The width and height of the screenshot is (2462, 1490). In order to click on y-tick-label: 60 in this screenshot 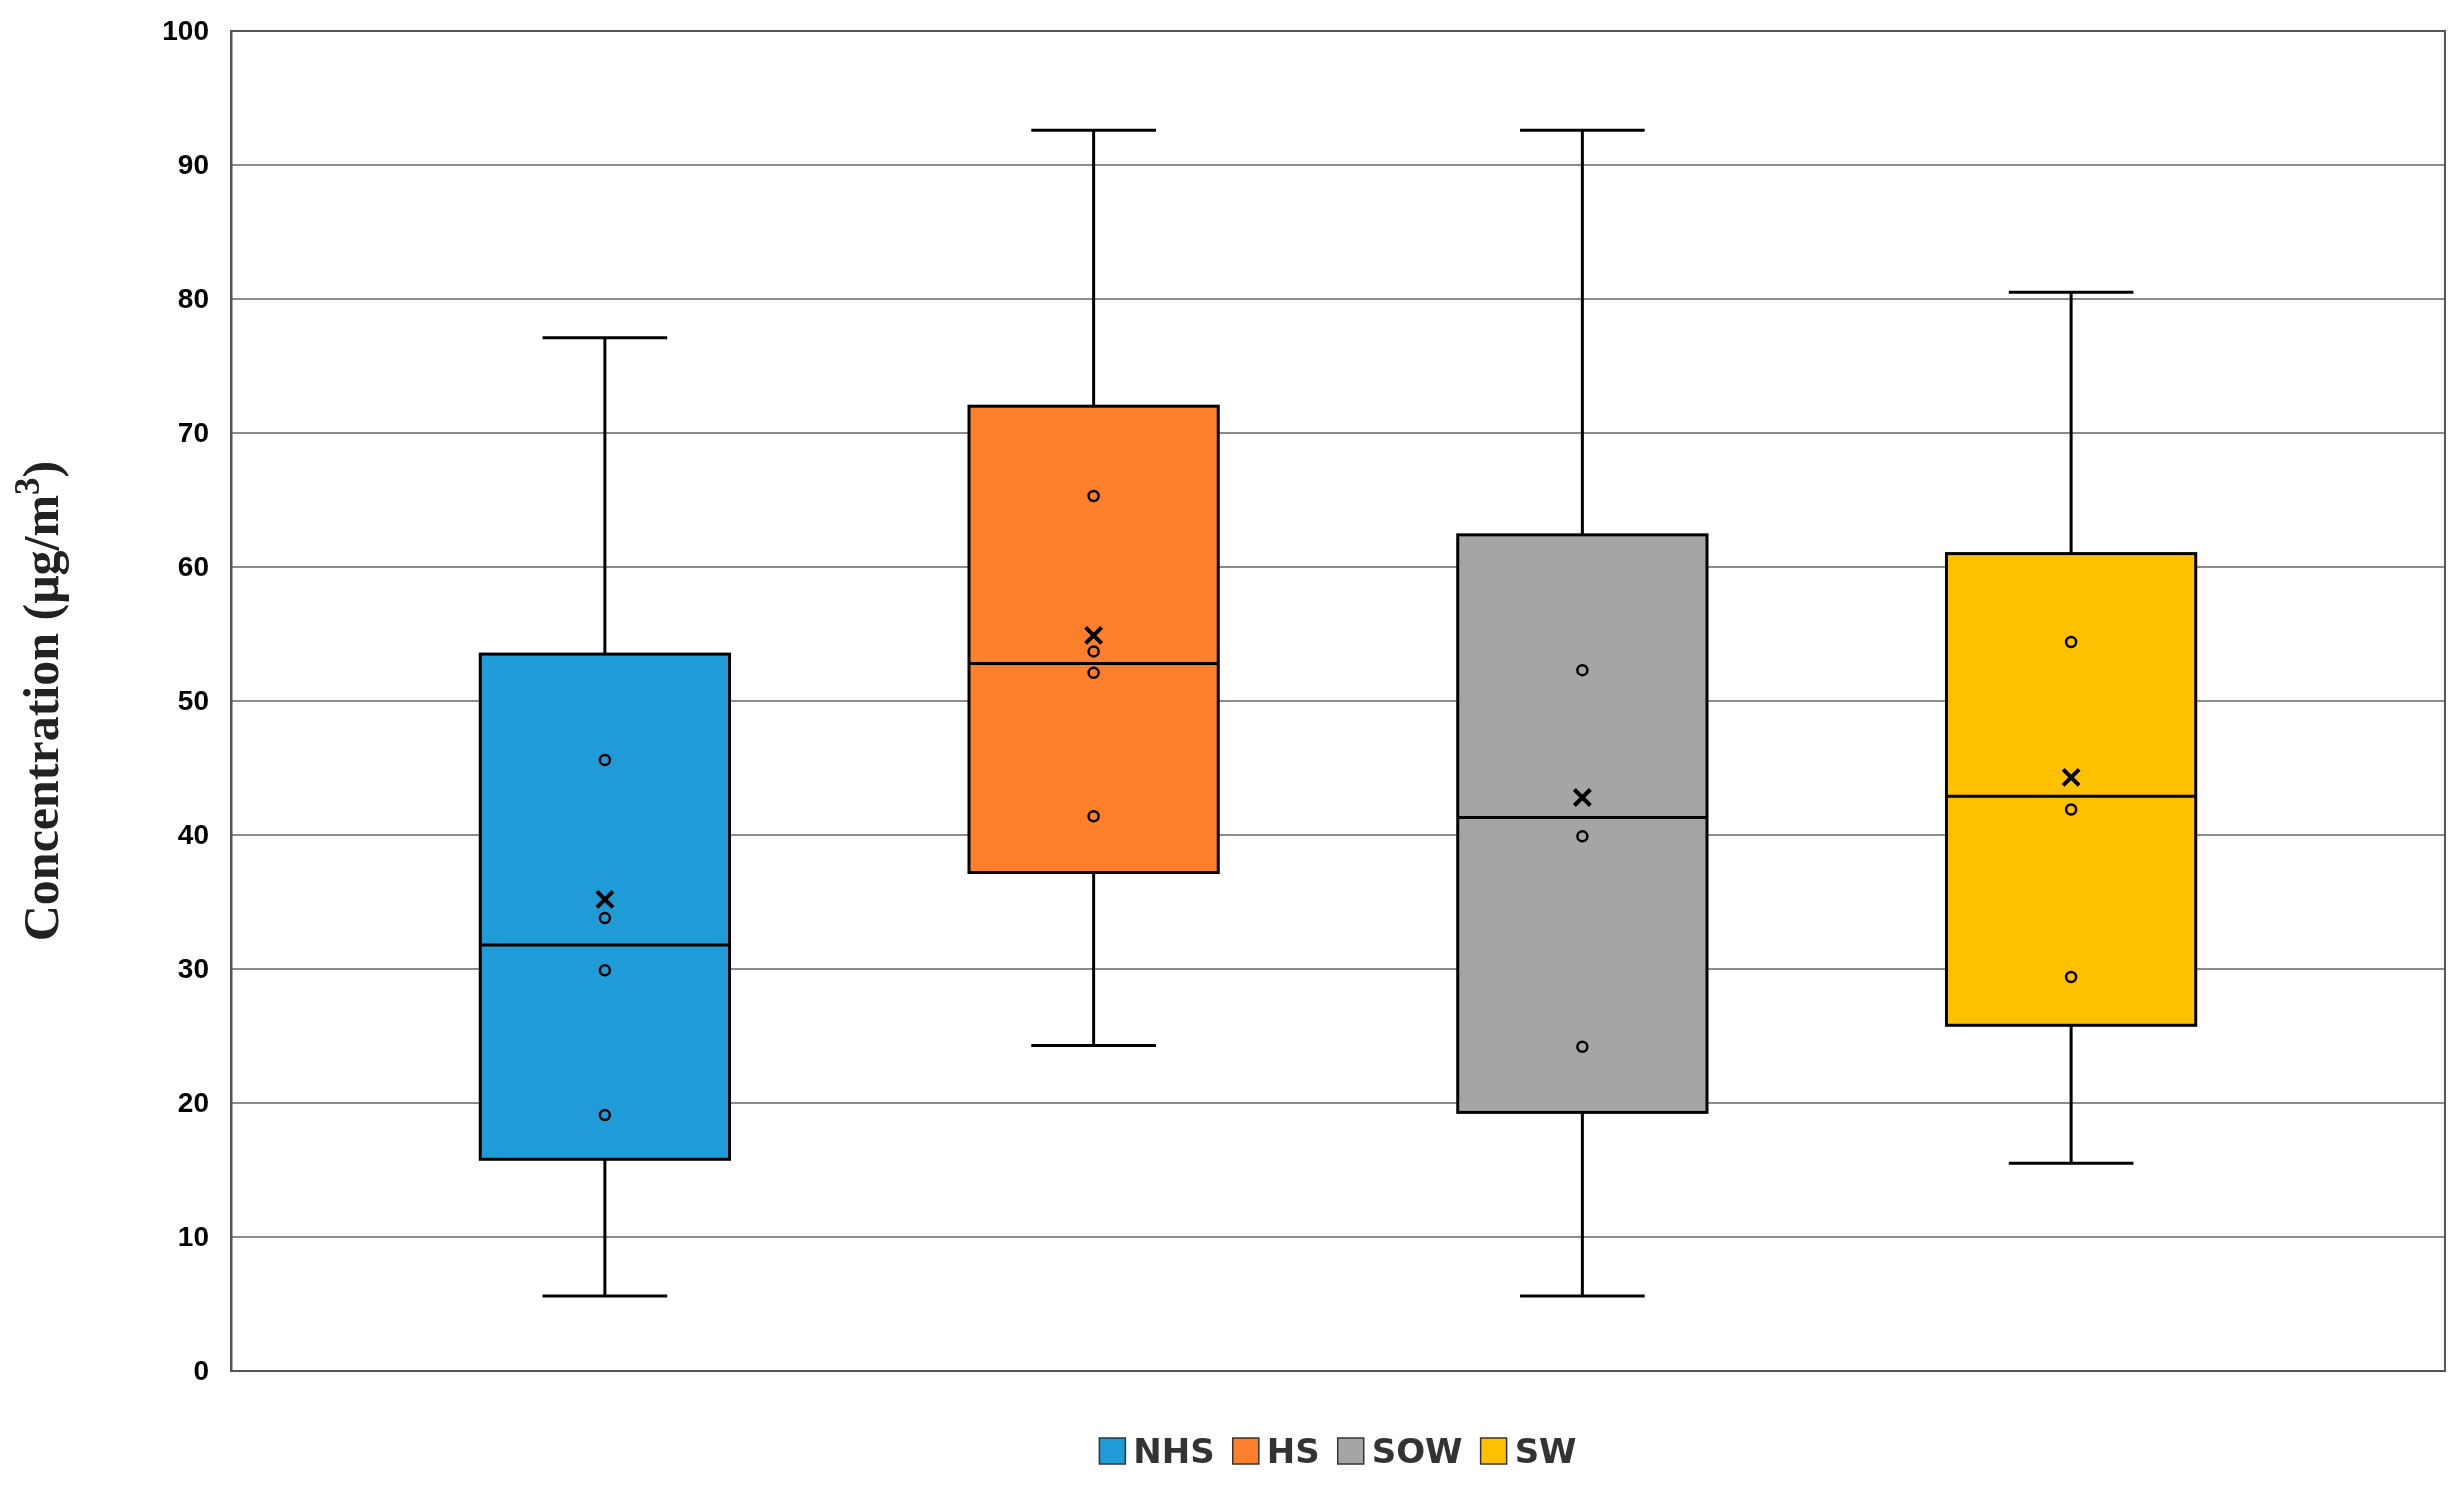, I will do `click(193, 567)`.